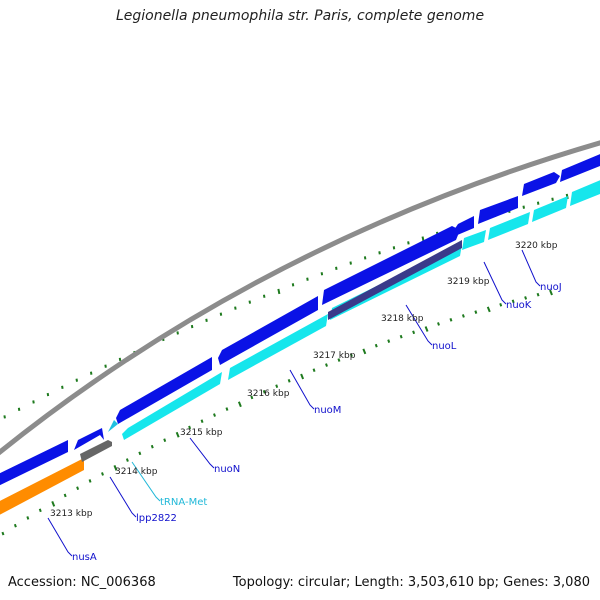 Image resolution: width=600 pixels, height=600 pixels. I want to click on gene-nuoK-reverse, so click(474, 240).